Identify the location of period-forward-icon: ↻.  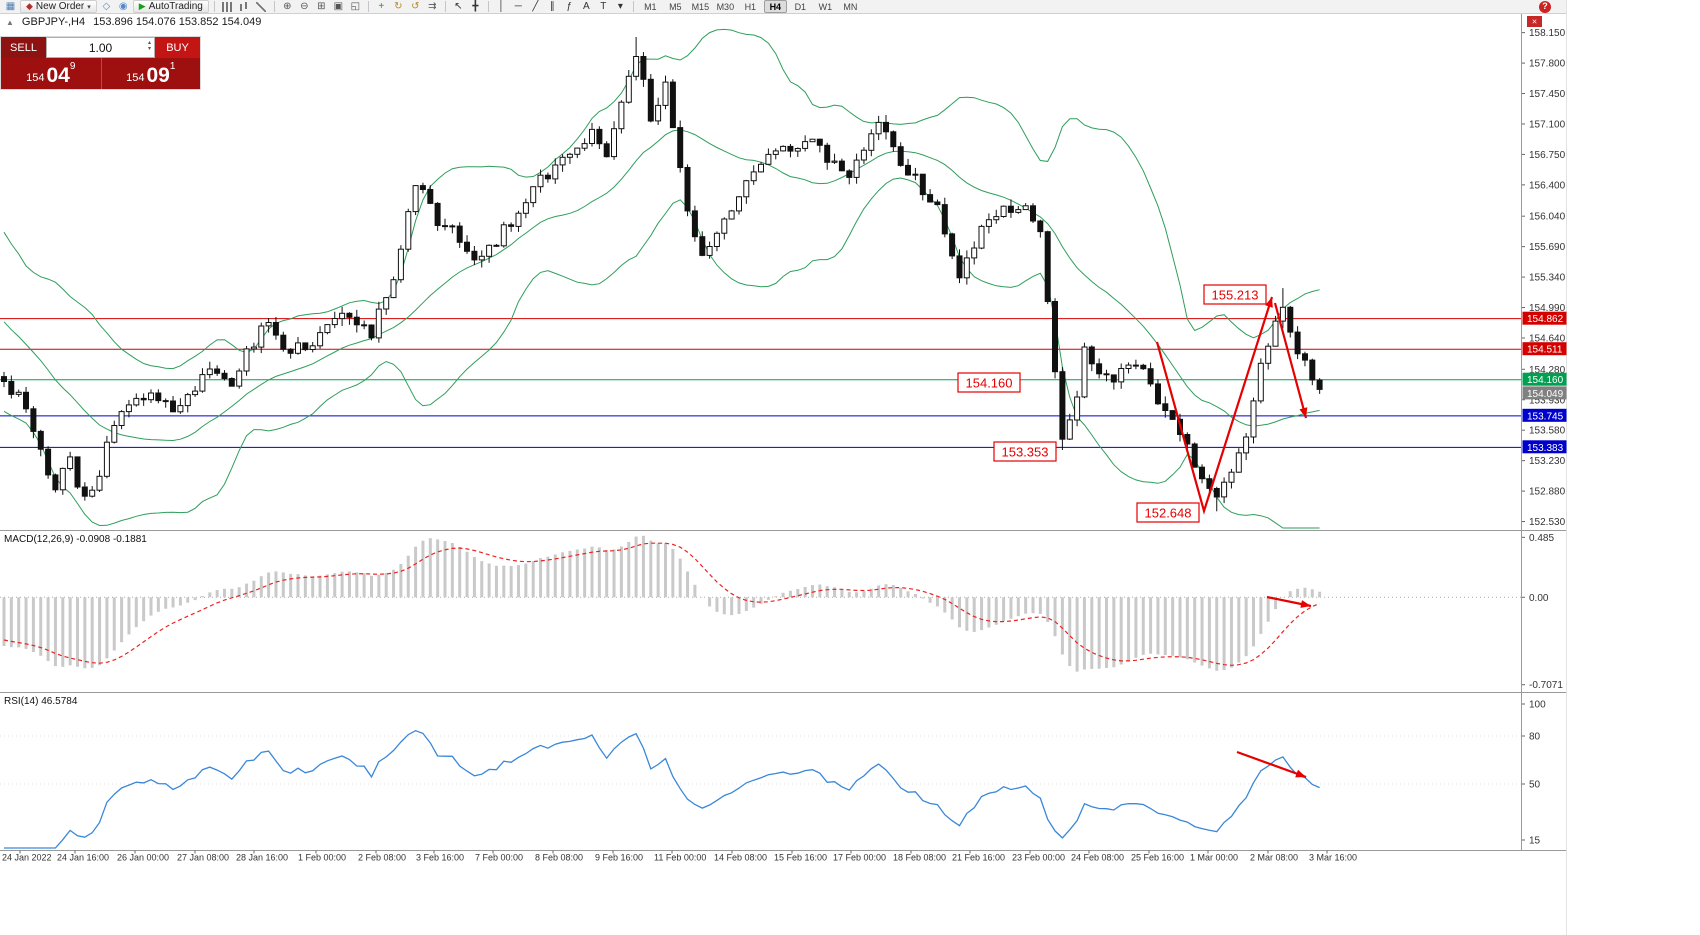
(398, 6).